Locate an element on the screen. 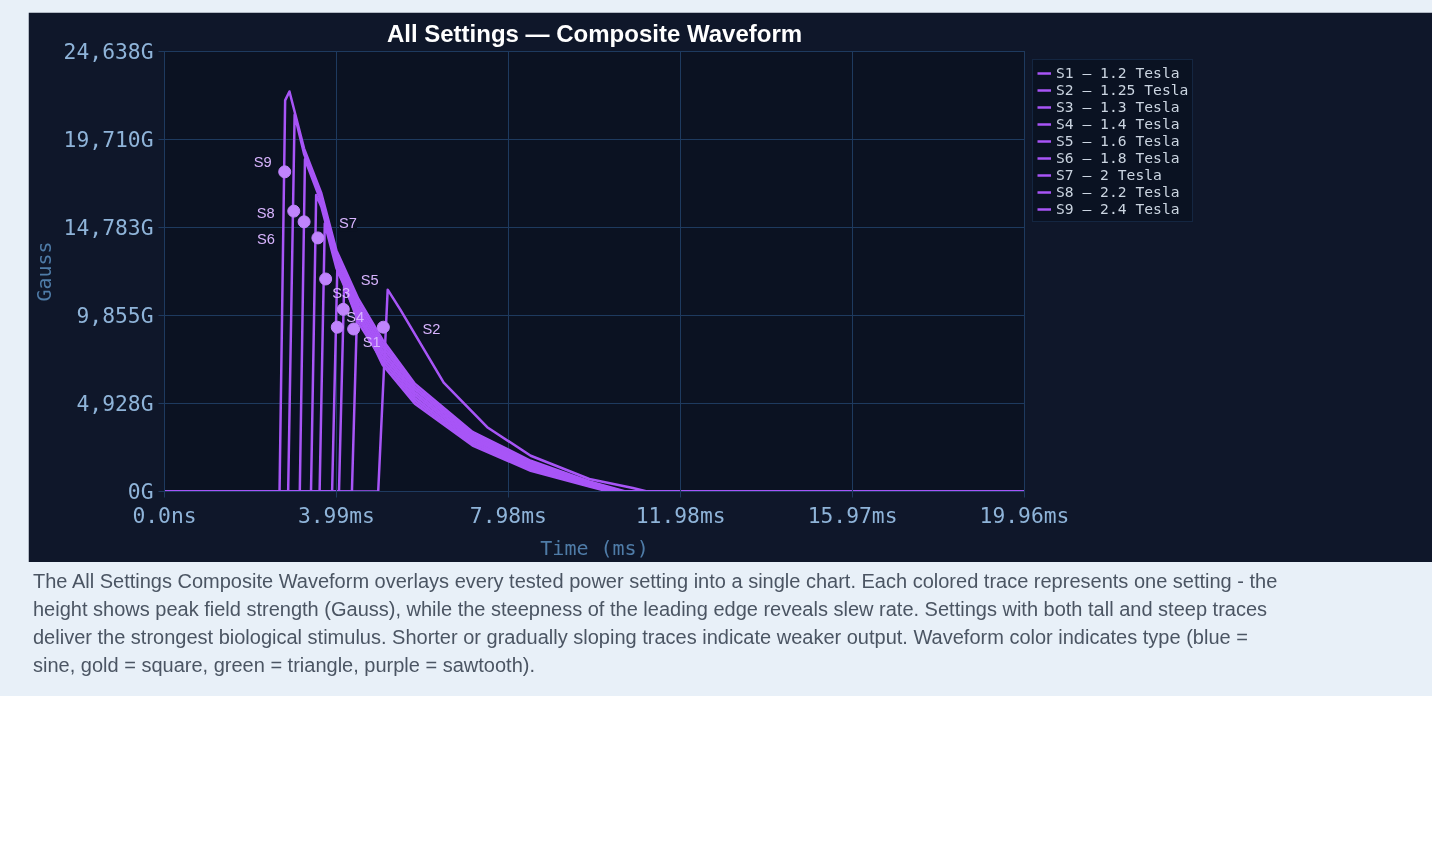  y-tick-label: 0G is located at coordinates (140, 491).